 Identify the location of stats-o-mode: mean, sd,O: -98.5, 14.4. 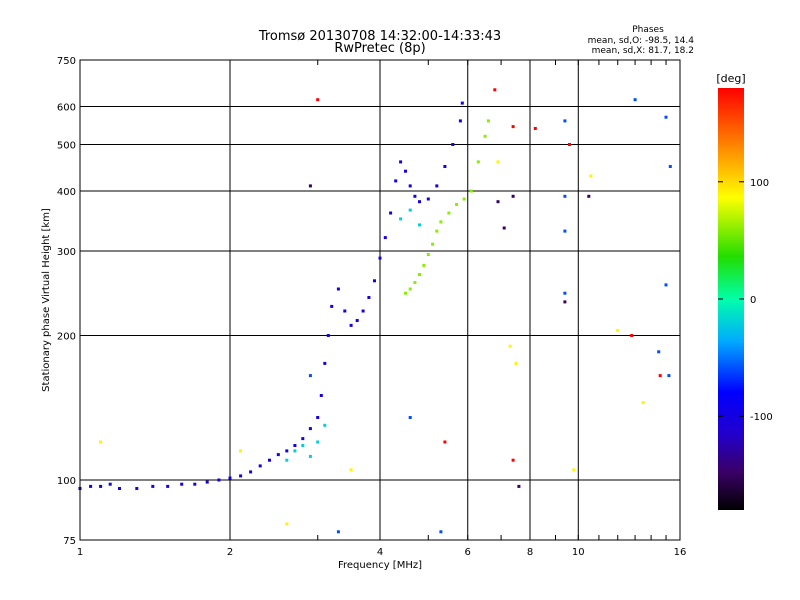
(641, 41).